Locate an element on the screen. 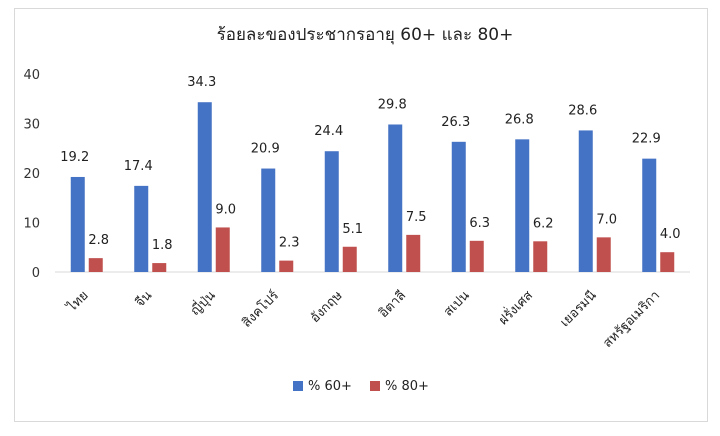  x-tick-label: สเปน is located at coordinates (457, 304).